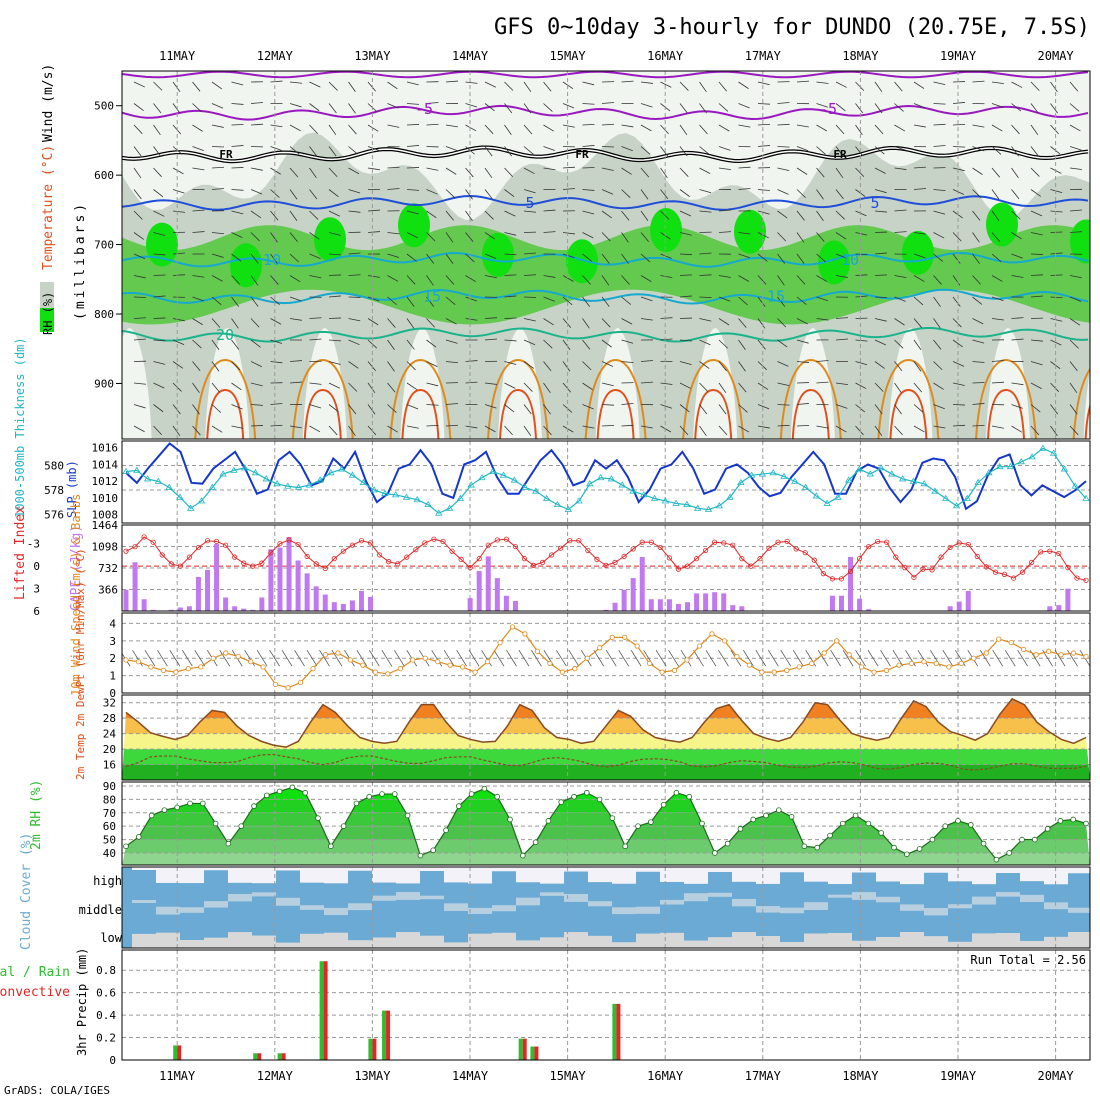  Describe the element at coordinates (104, 175) in the screenshot. I see `pressure-tick-label: 600` at that location.